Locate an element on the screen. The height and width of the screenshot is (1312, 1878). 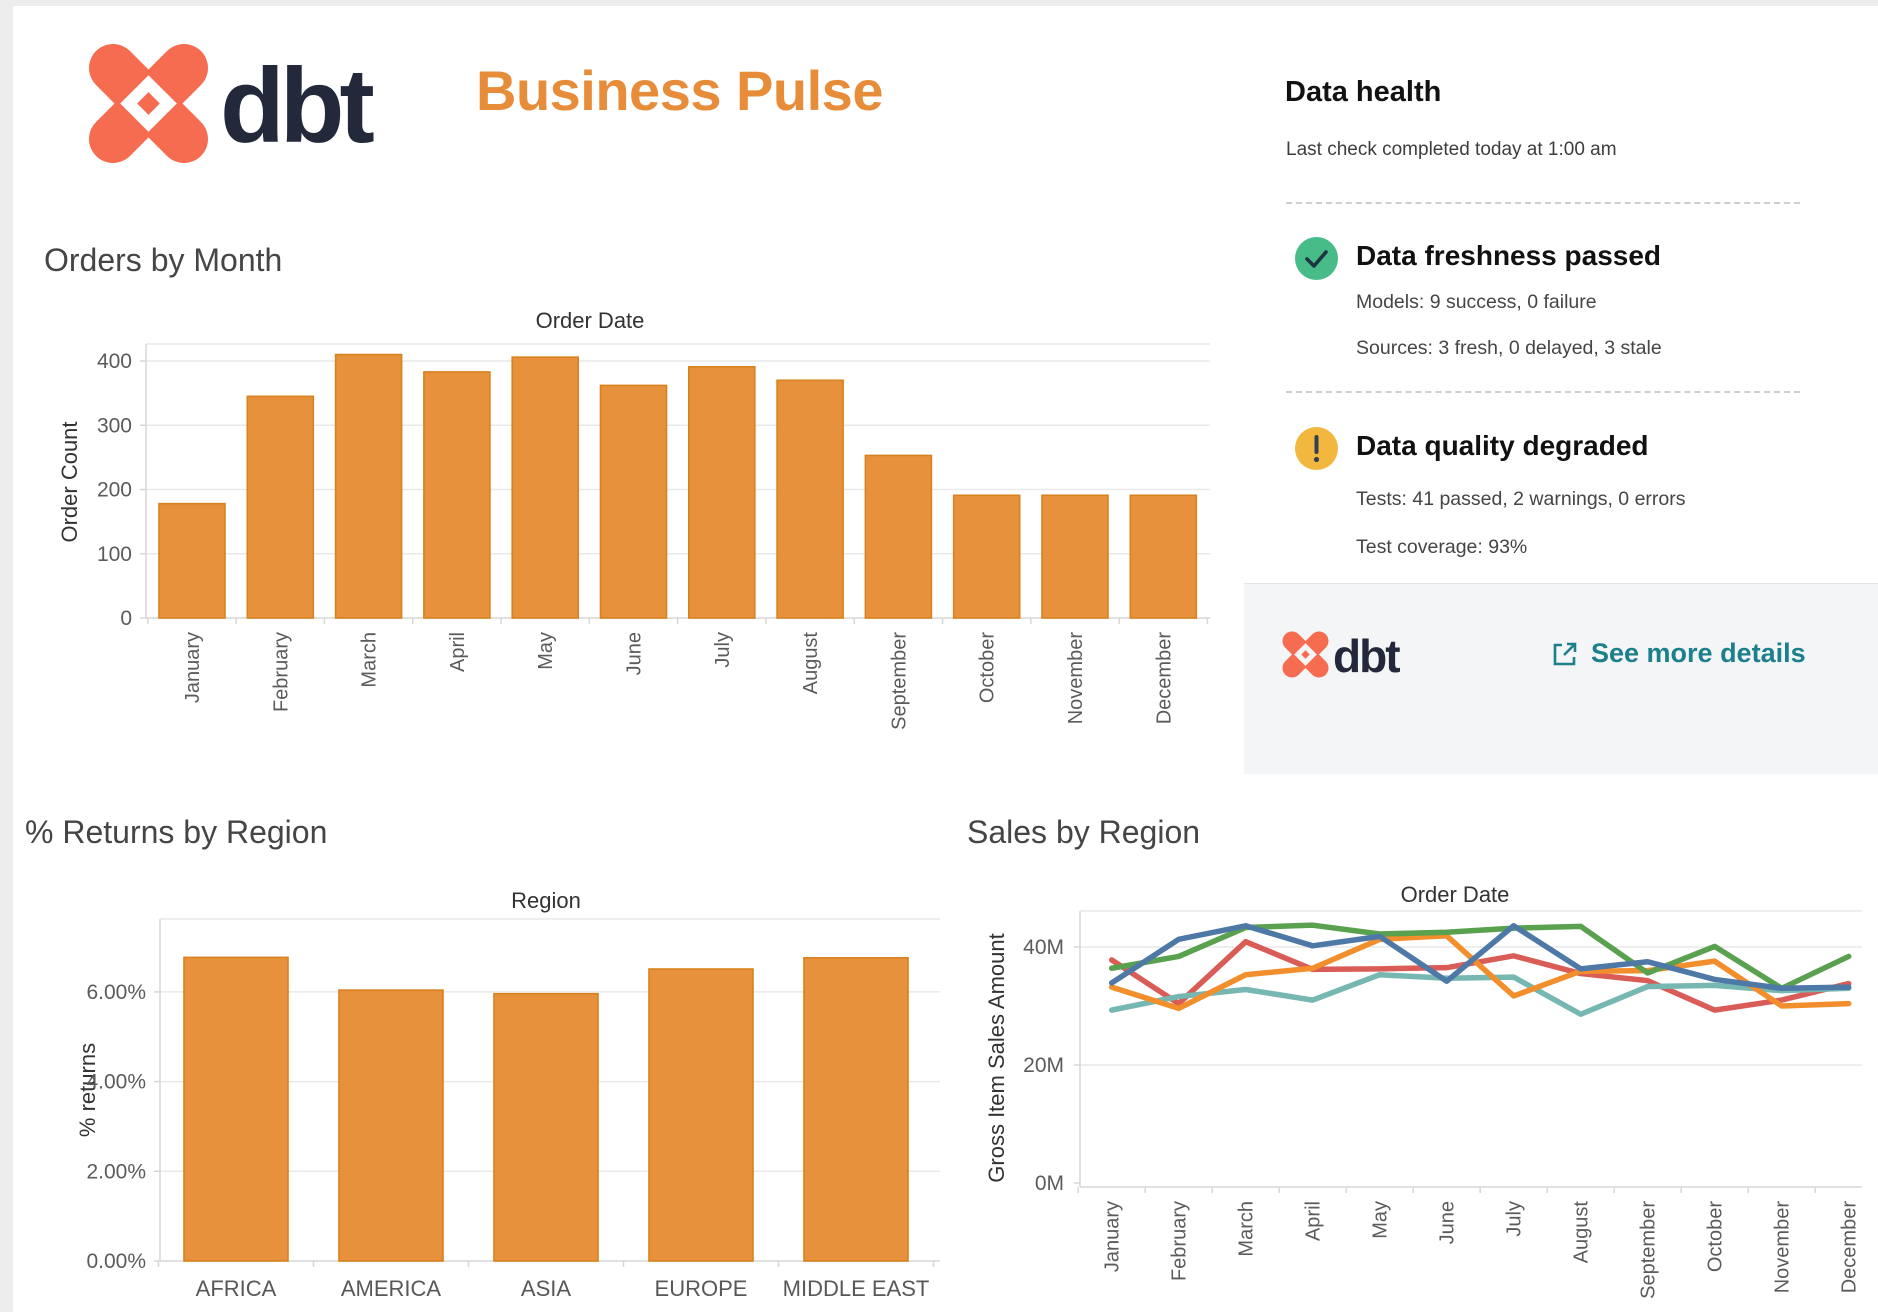
line-series-red is located at coordinates (1480, 975).